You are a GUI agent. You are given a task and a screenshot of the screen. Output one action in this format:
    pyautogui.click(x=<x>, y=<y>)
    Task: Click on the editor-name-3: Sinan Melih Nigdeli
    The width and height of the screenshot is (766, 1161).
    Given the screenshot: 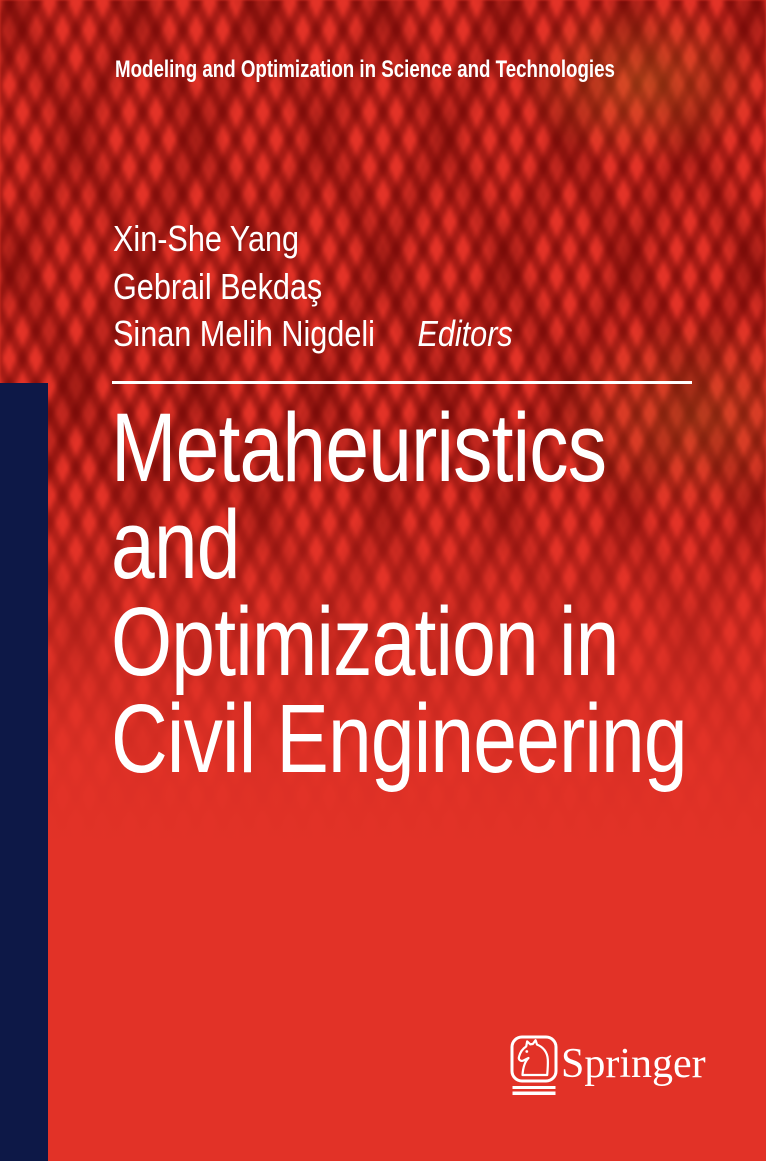 What is the action you would take?
    pyautogui.click(x=244, y=333)
    